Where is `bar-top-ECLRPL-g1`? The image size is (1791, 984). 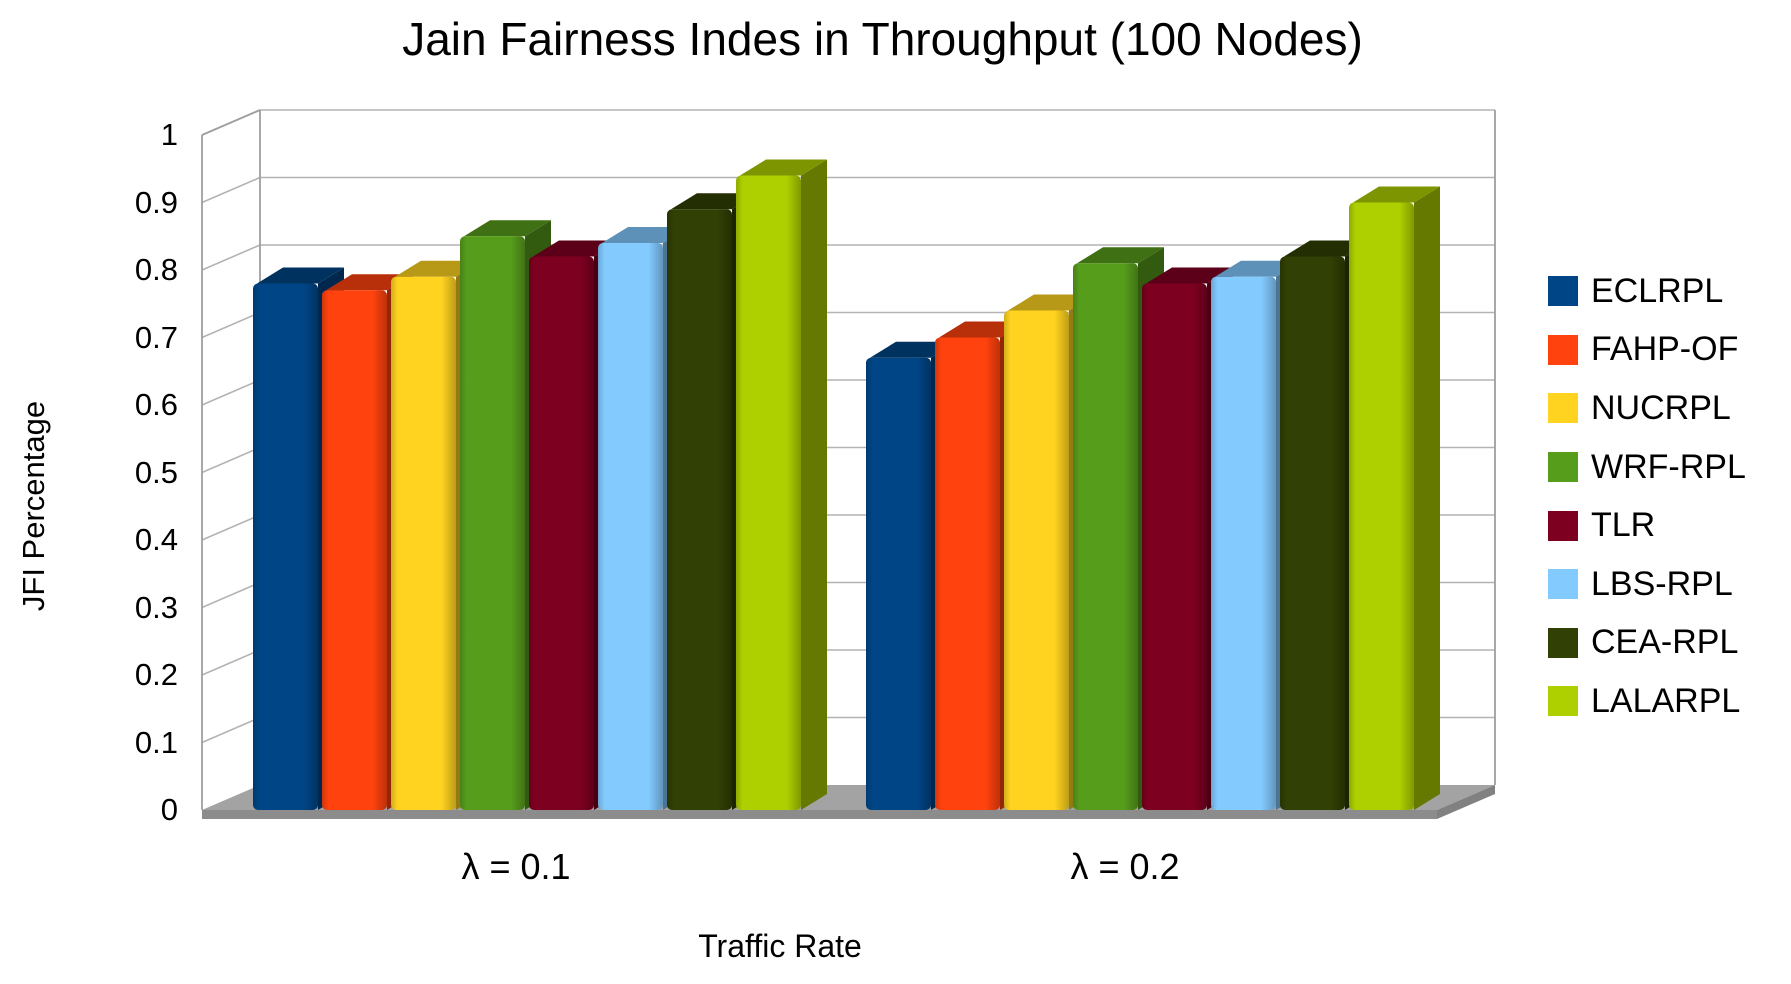
bar-top-ECLRPL-g1 is located at coordinates (300, 275).